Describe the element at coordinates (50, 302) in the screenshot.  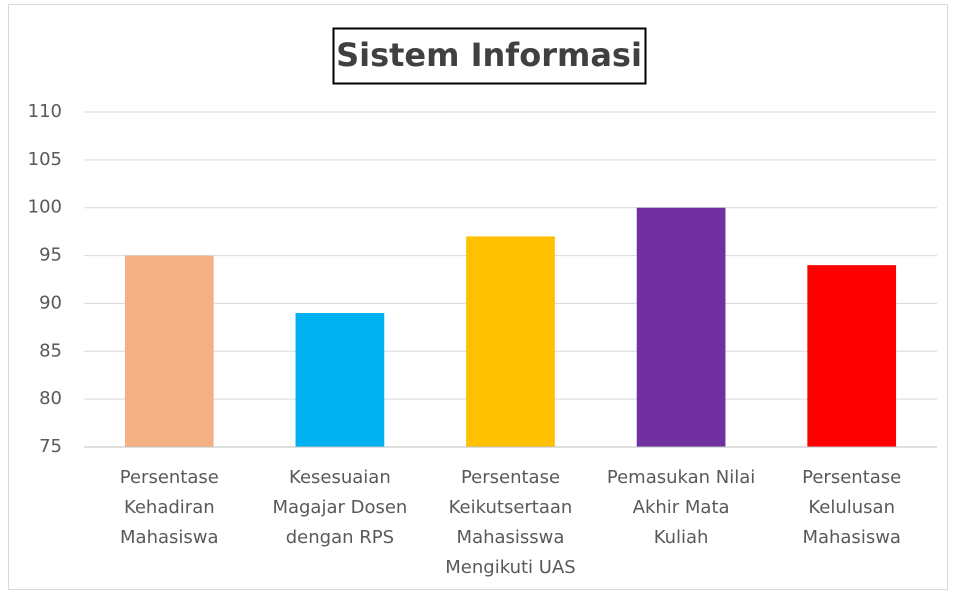
I see `y-tick-label: 90` at that location.